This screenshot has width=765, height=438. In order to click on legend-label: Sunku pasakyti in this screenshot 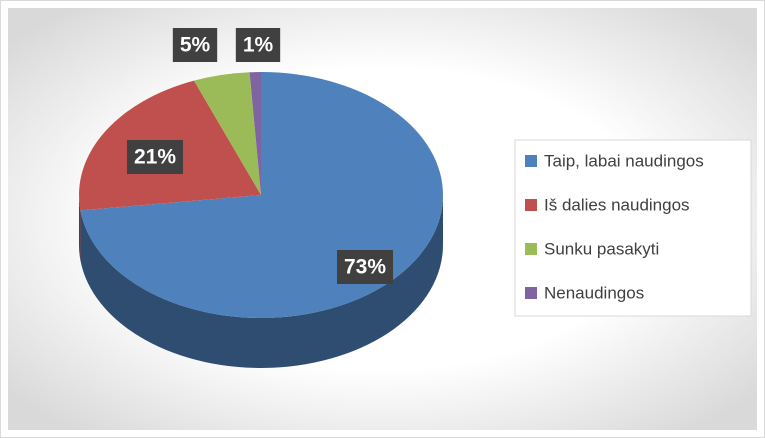, I will do `click(601, 248)`.